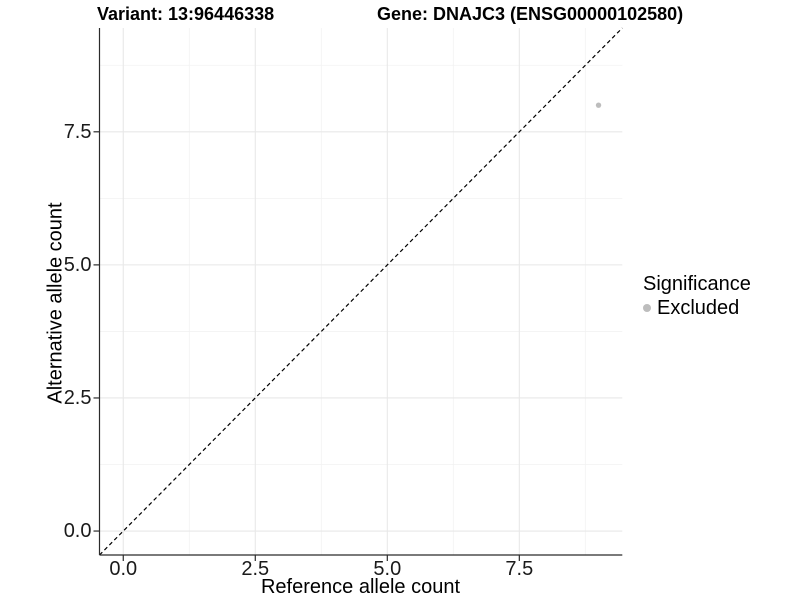  What do you see at coordinates (647, 308) in the screenshot?
I see `legend-key-dot-icon` at bounding box center [647, 308].